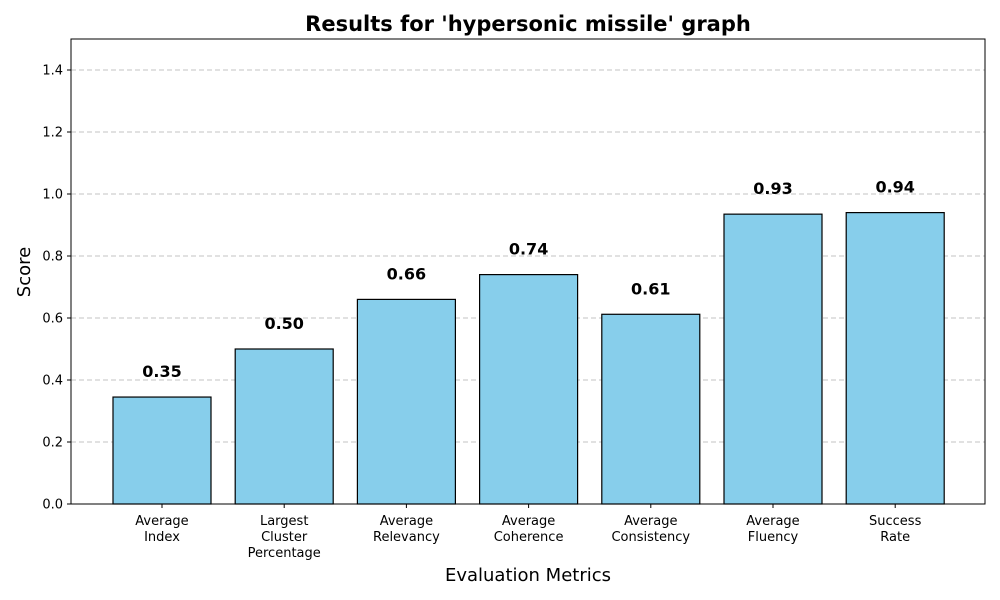 This screenshot has width=1000, height=600. Describe the element at coordinates (52, 195) in the screenshot. I see `y-tick-label: 1.0` at that location.